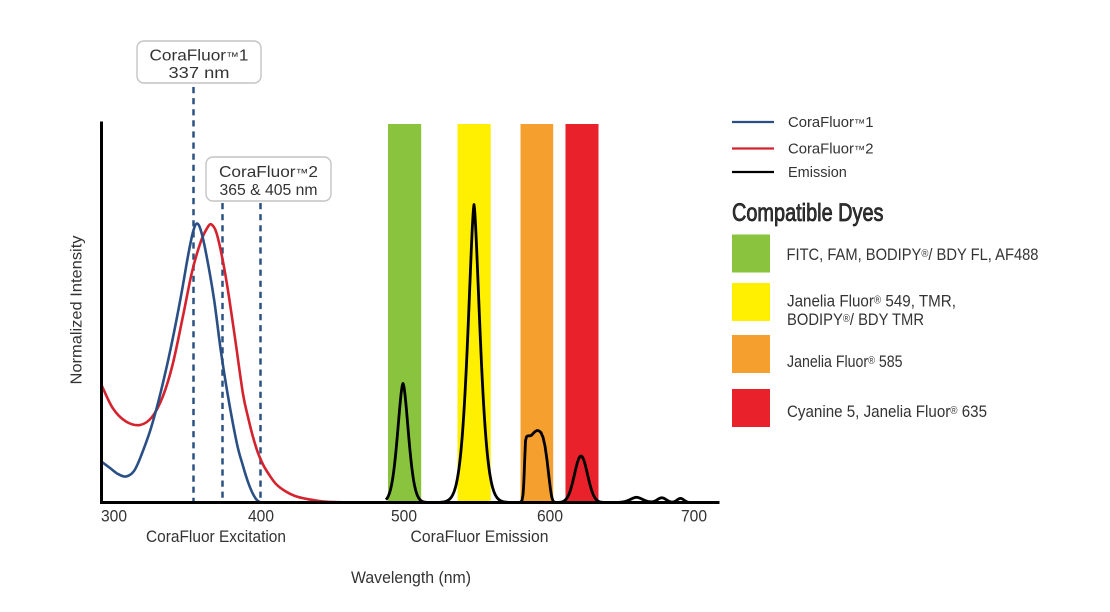  I want to click on svg-text: Wavelength (nm), so click(411, 577).